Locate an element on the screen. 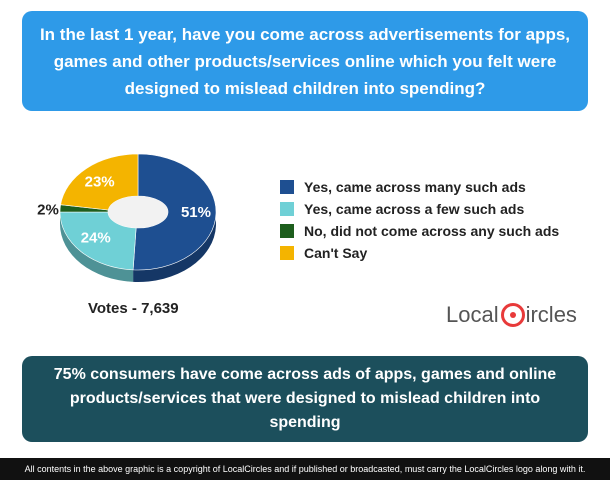 This screenshot has width=610, height=493. slice-value-label-yes-came-across-many-such-ads: 51% is located at coordinates (196, 212).